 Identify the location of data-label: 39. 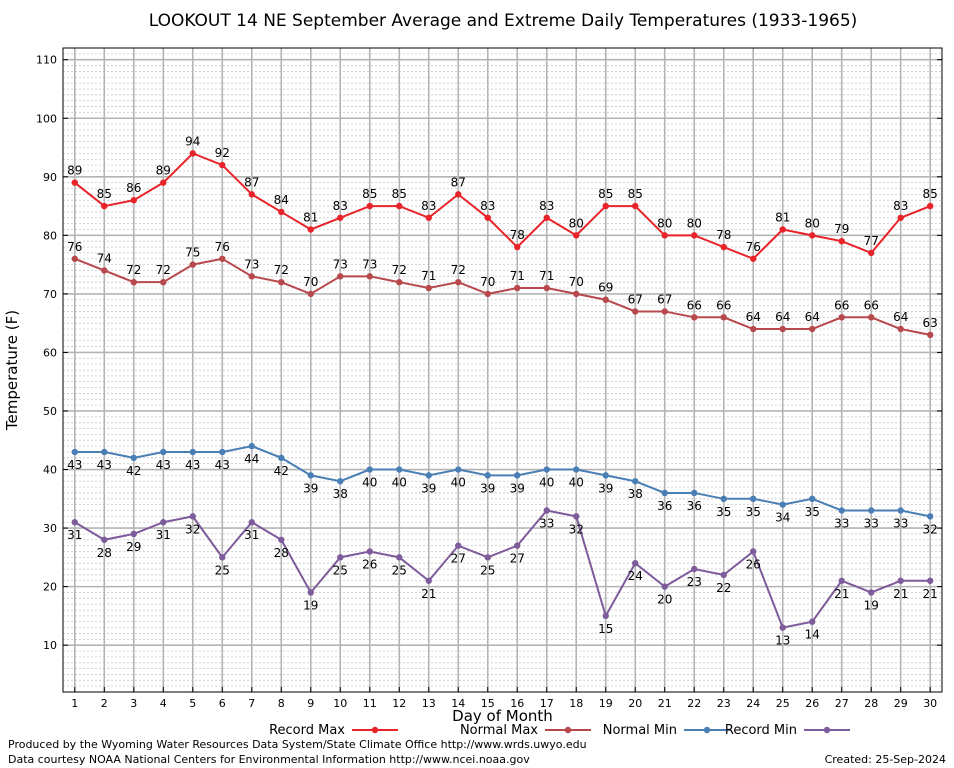
(428, 488).